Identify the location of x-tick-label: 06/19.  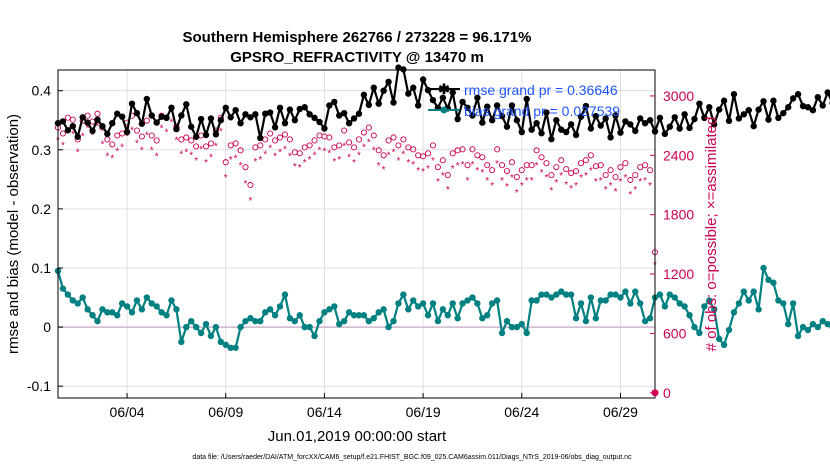
(423, 412).